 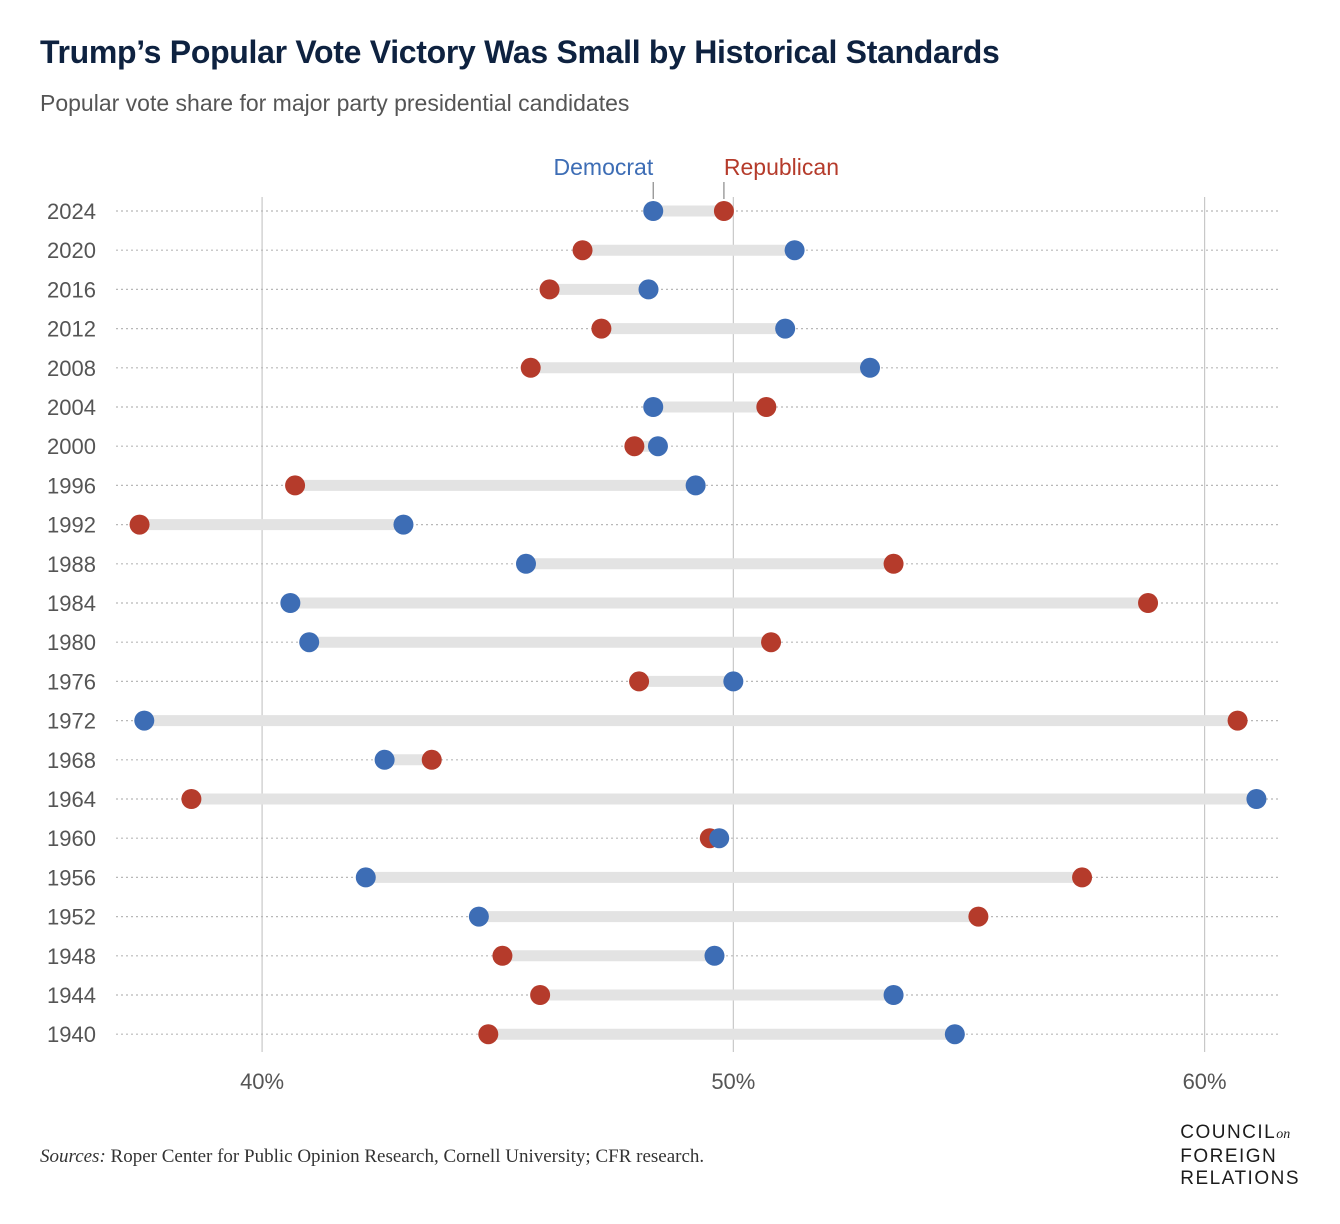 What do you see at coordinates (71, 446) in the screenshot?
I see `year-label: 2000` at bounding box center [71, 446].